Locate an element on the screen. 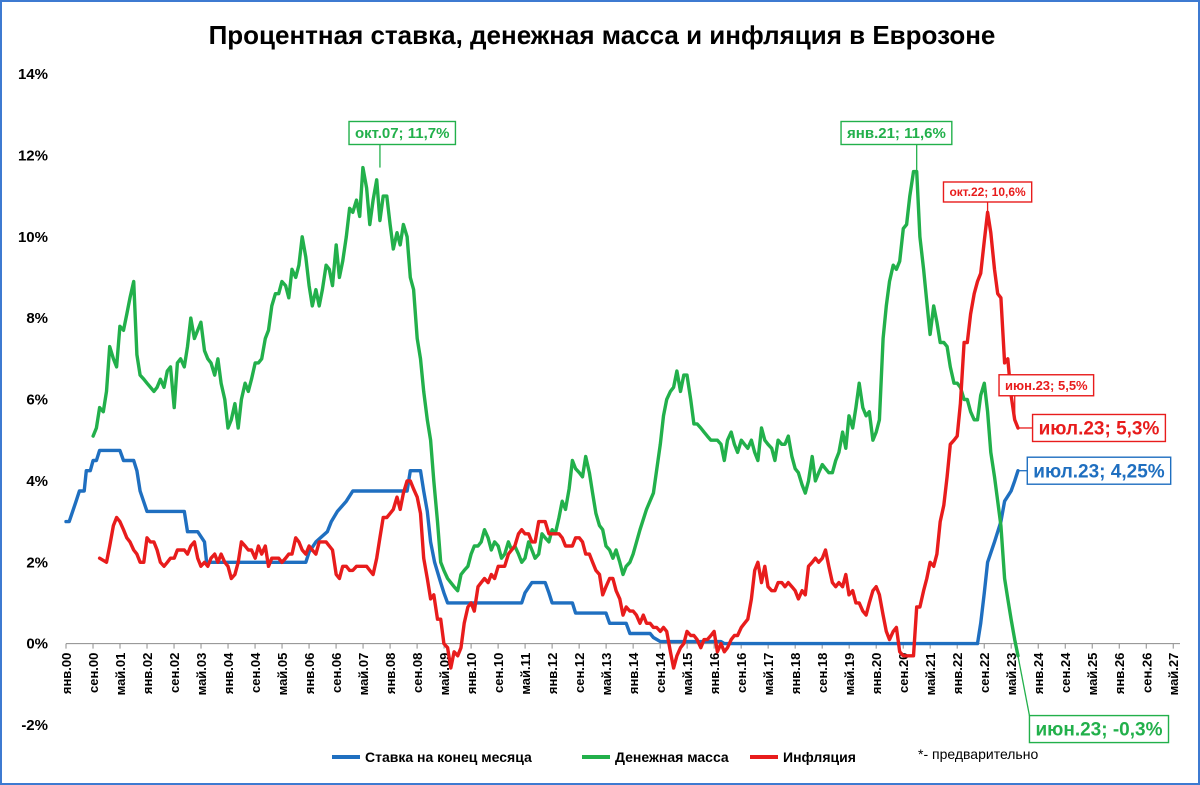 The width and height of the screenshot is (1200, 785). x-tick-label: сен.24 is located at coordinates (1065, 672).